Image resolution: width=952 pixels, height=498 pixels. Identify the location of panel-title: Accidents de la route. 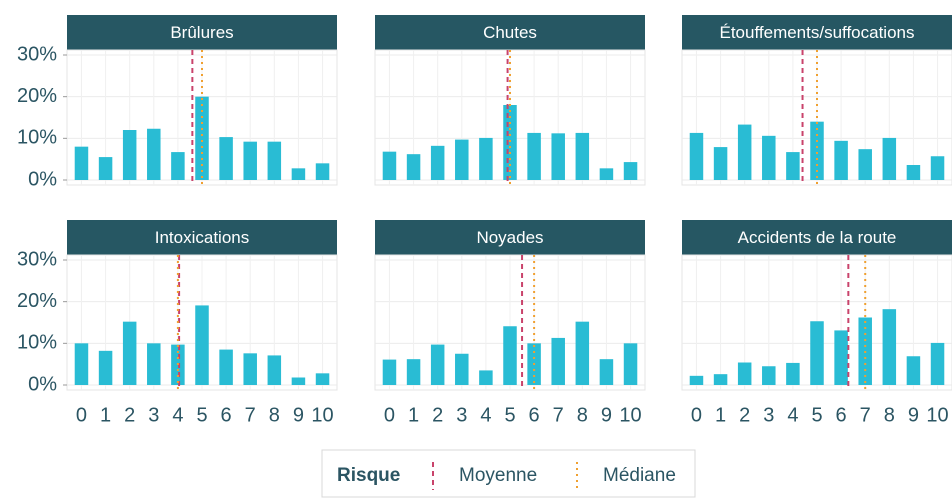
(817, 237).